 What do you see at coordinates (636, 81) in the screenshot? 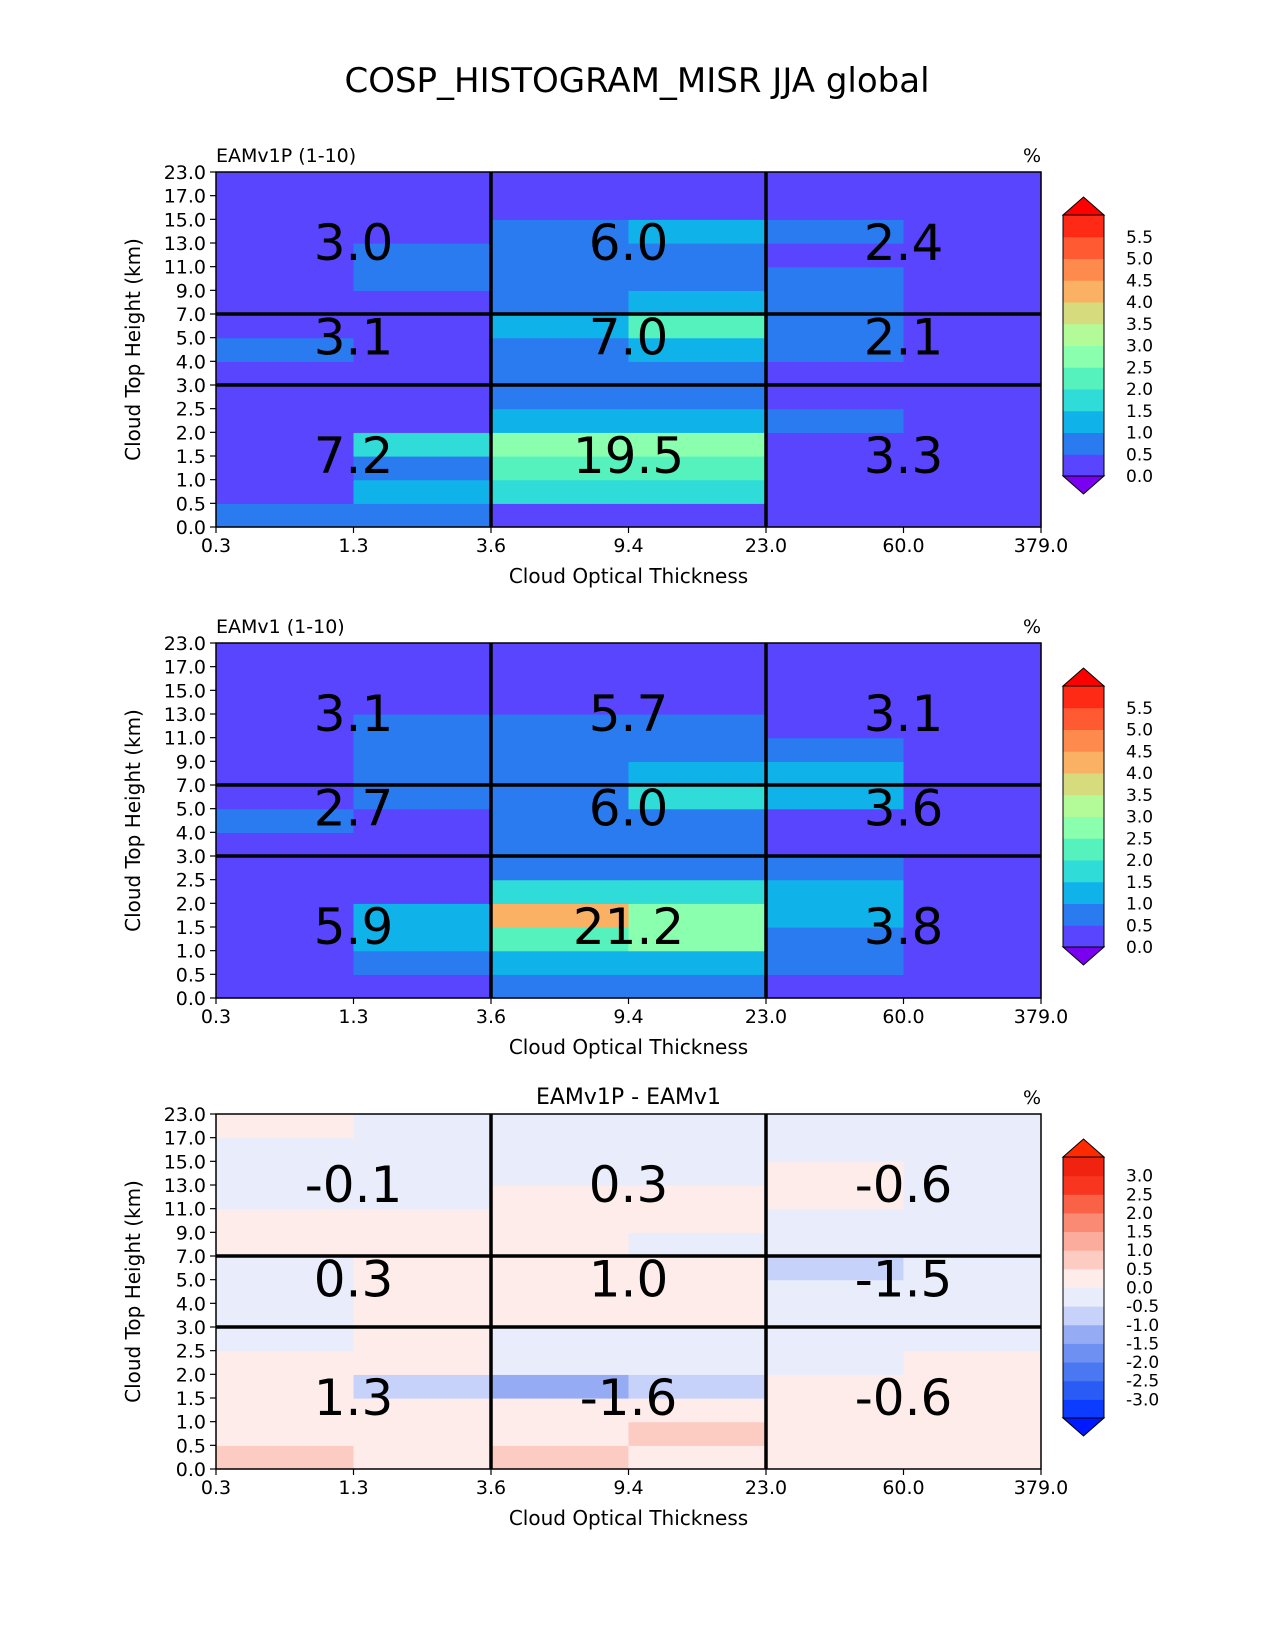
I see `figure-title: COSP_HISTOGRAM_MISR JJA global` at bounding box center [636, 81].